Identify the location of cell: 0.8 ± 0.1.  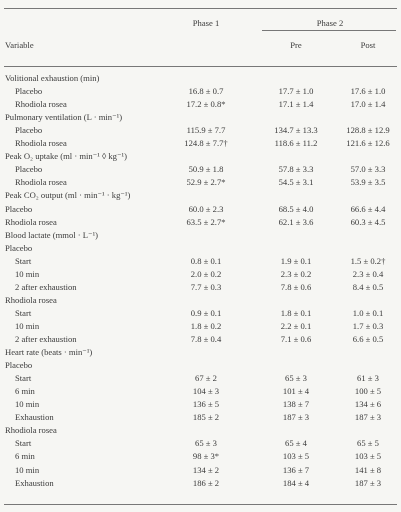
(206, 260).